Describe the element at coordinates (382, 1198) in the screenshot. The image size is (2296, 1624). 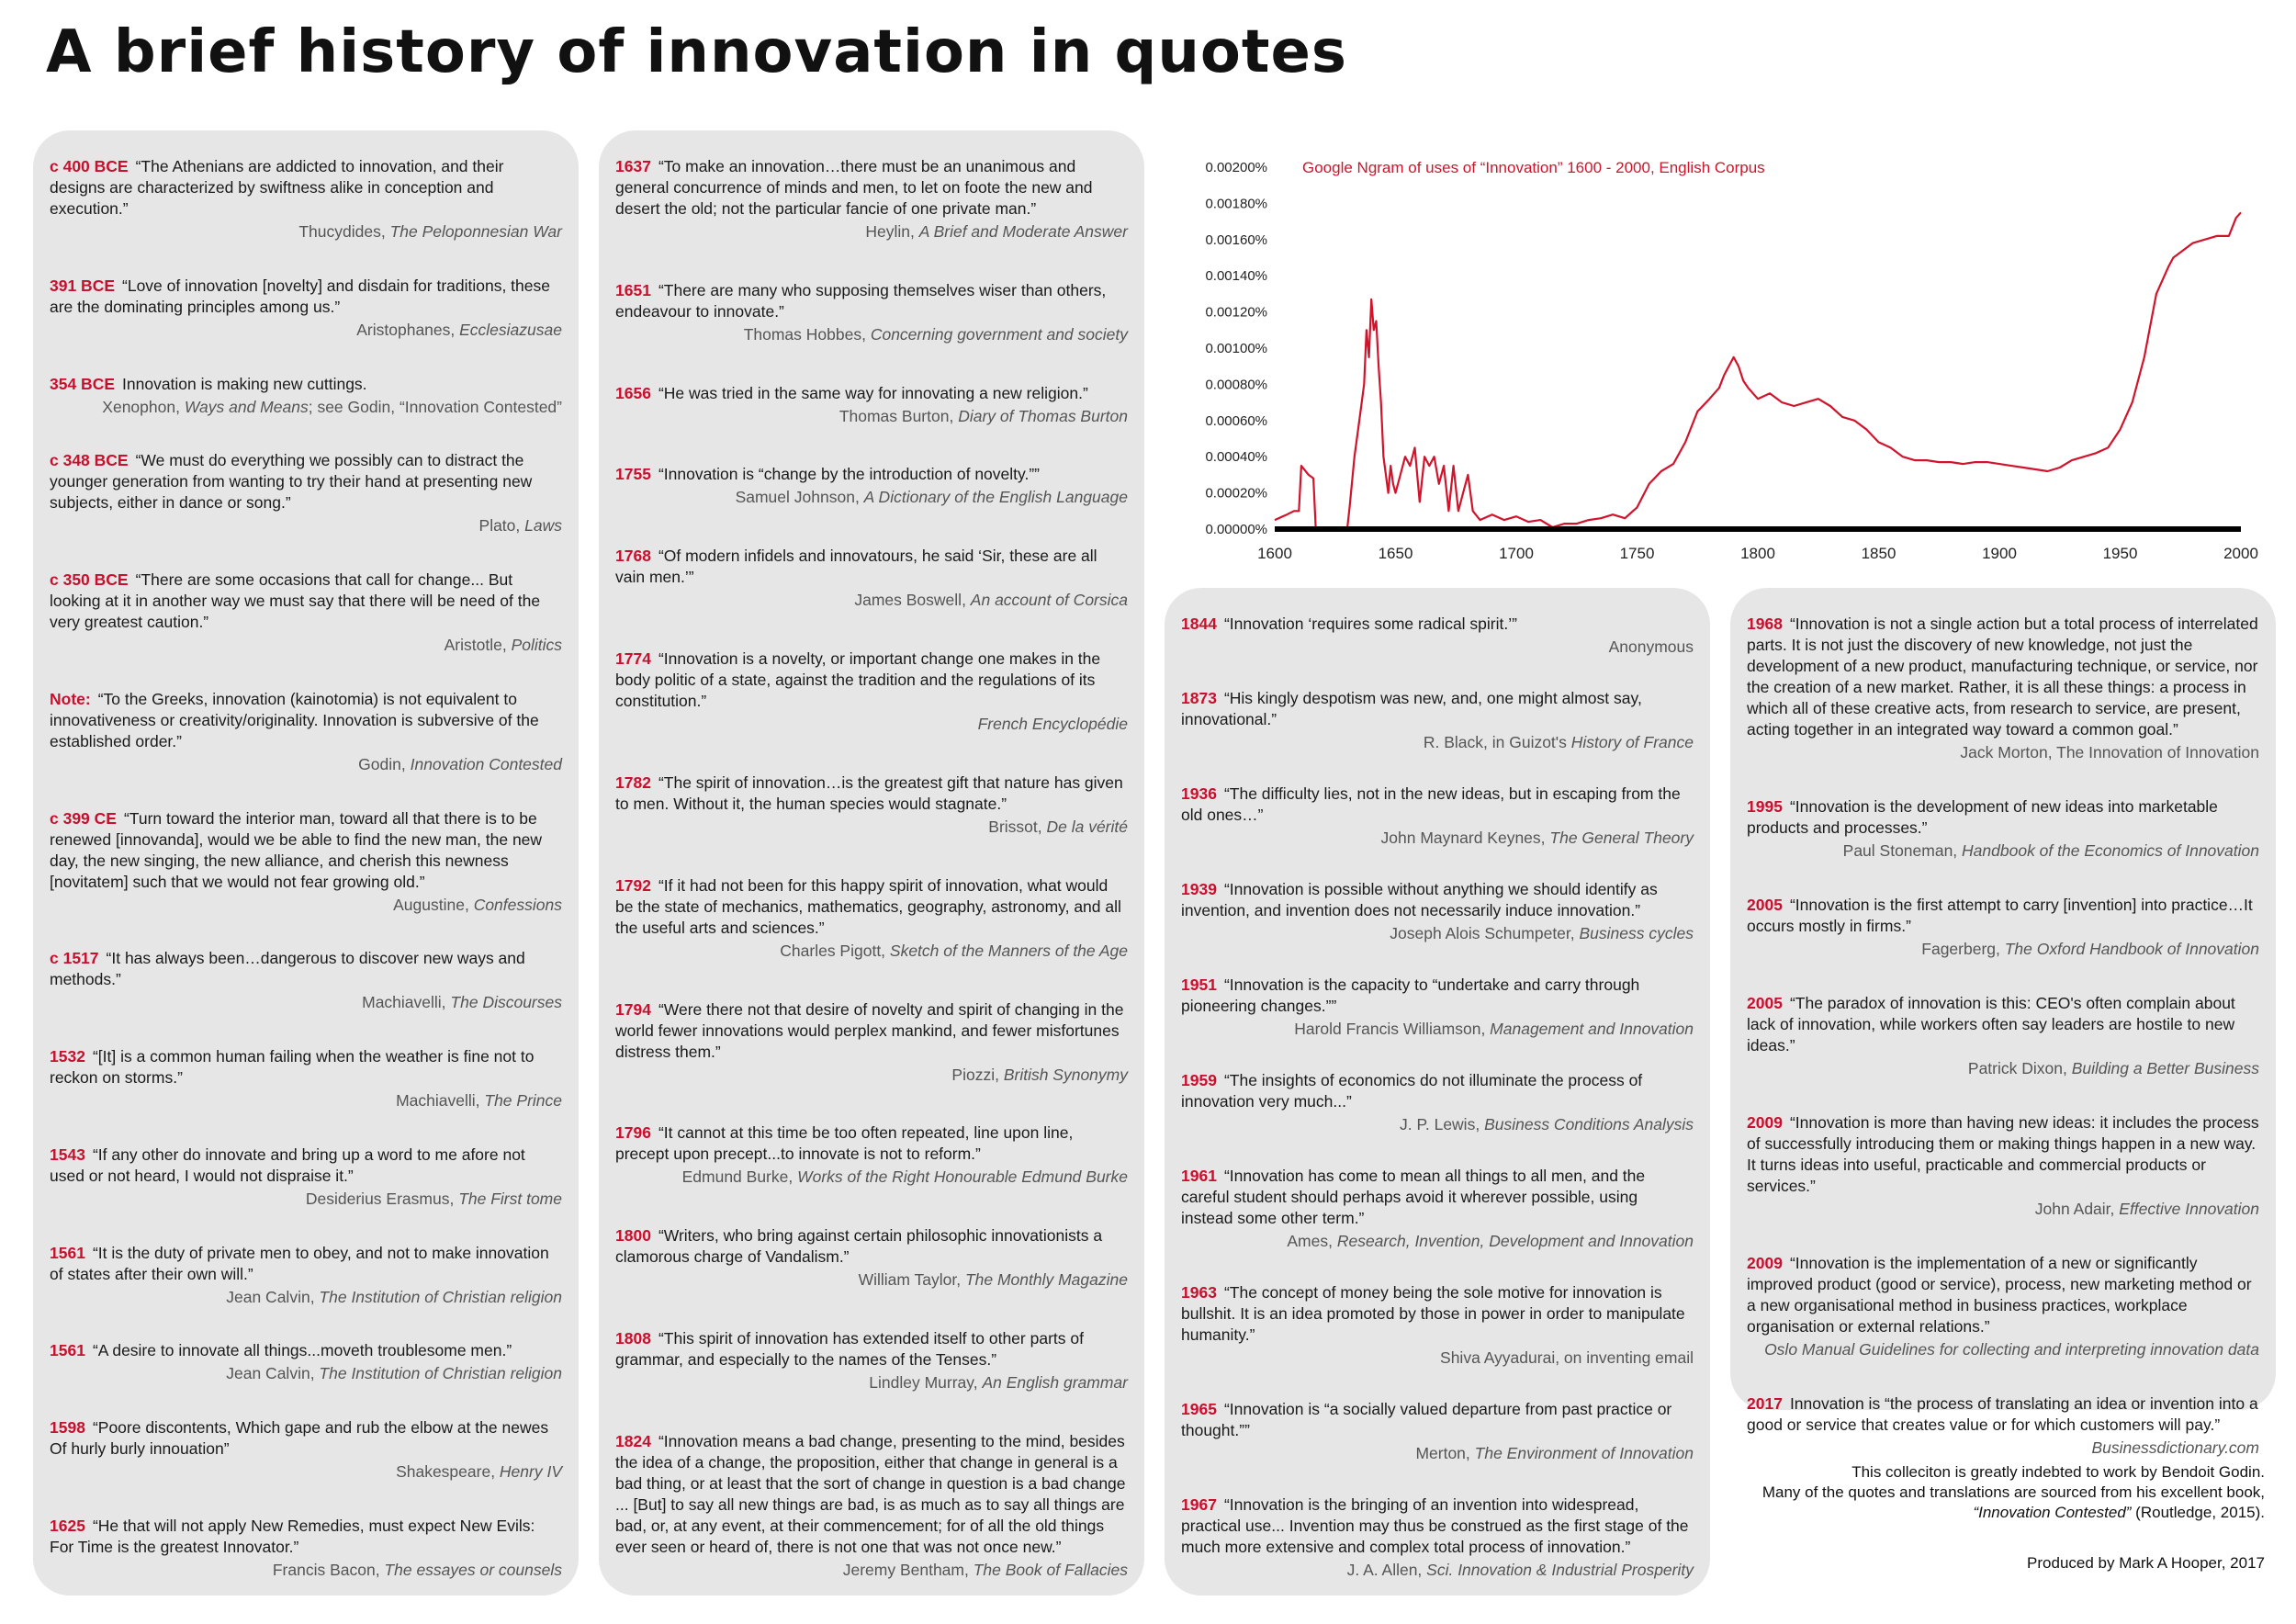
I see `quote-author: Desiderius Erasmus,` at that location.